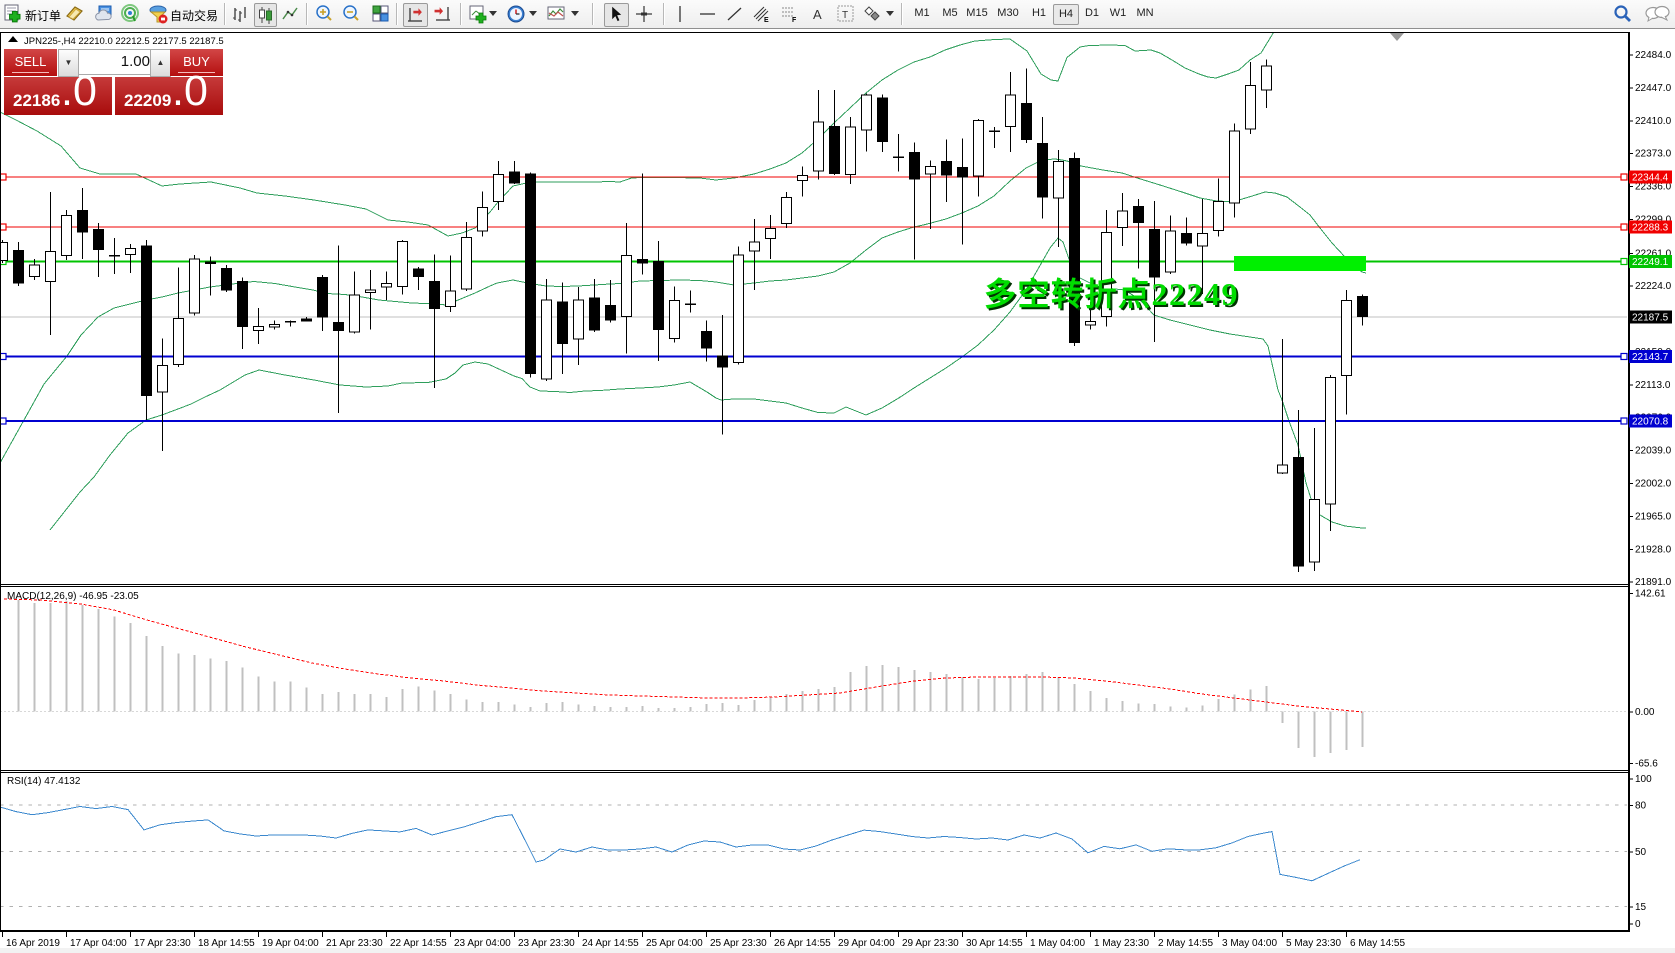  What do you see at coordinates (1653, 484) in the screenshot?
I see `svg-text: 22002.0` at bounding box center [1653, 484].